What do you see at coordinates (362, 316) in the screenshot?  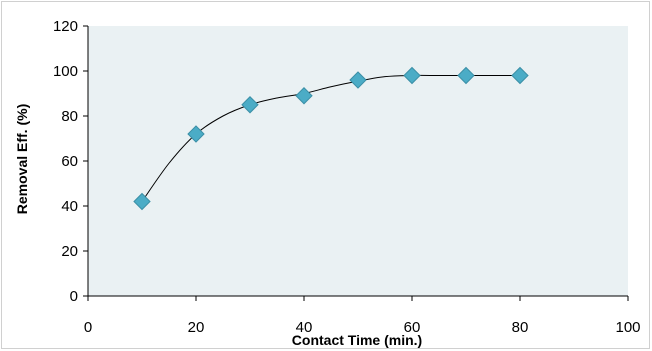 I see `x-axis-ticks: 0 20 40 60 80 100` at bounding box center [362, 316].